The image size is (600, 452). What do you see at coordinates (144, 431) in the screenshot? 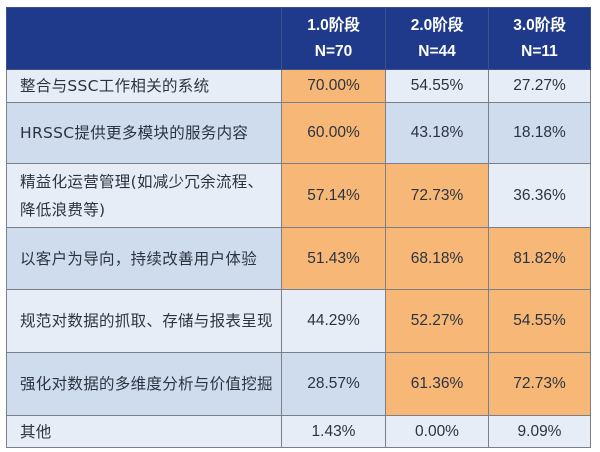
I see `row-label: 其他` at bounding box center [144, 431].